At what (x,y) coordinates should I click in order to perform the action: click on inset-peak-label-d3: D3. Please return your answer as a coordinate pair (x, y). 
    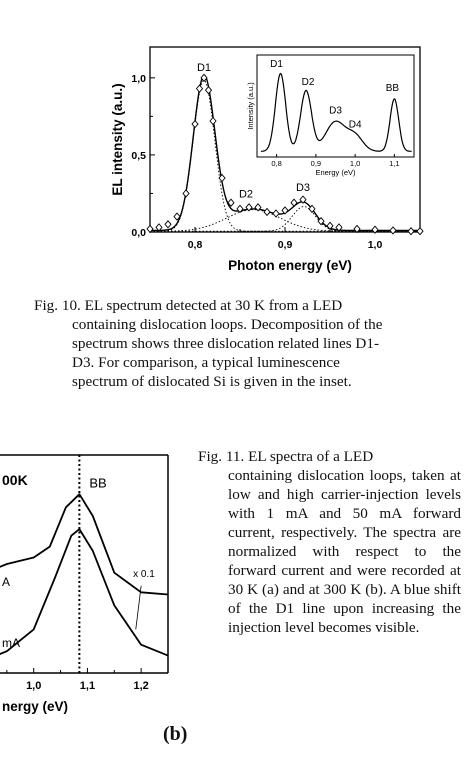
    Looking at the image, I should click on (335, 111).